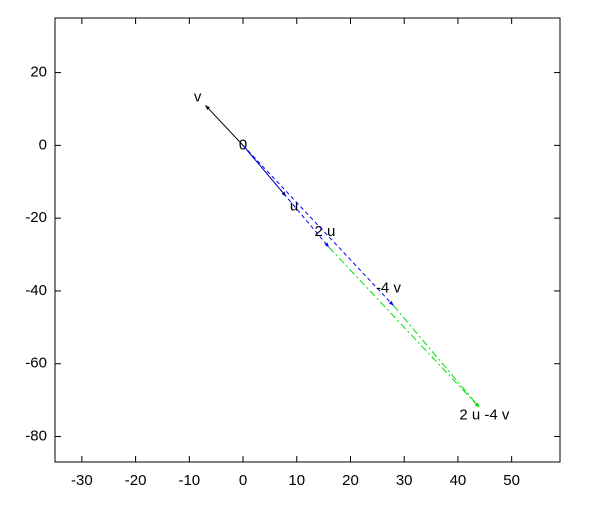 This screenshot has height=505, width=600. I want to click on y-tick-label: 0, so click(43, 144).